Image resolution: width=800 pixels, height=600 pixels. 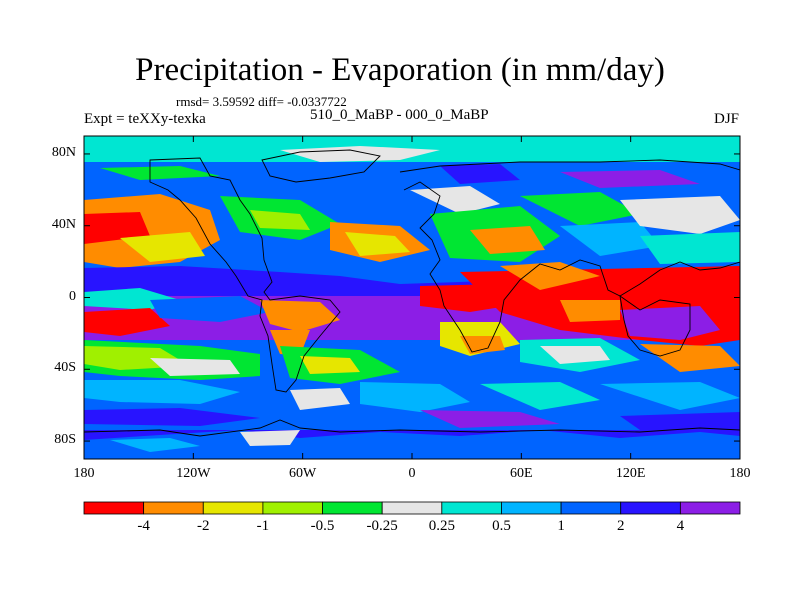 I want to click on field-sio-grey, so click(x=575, y=355).